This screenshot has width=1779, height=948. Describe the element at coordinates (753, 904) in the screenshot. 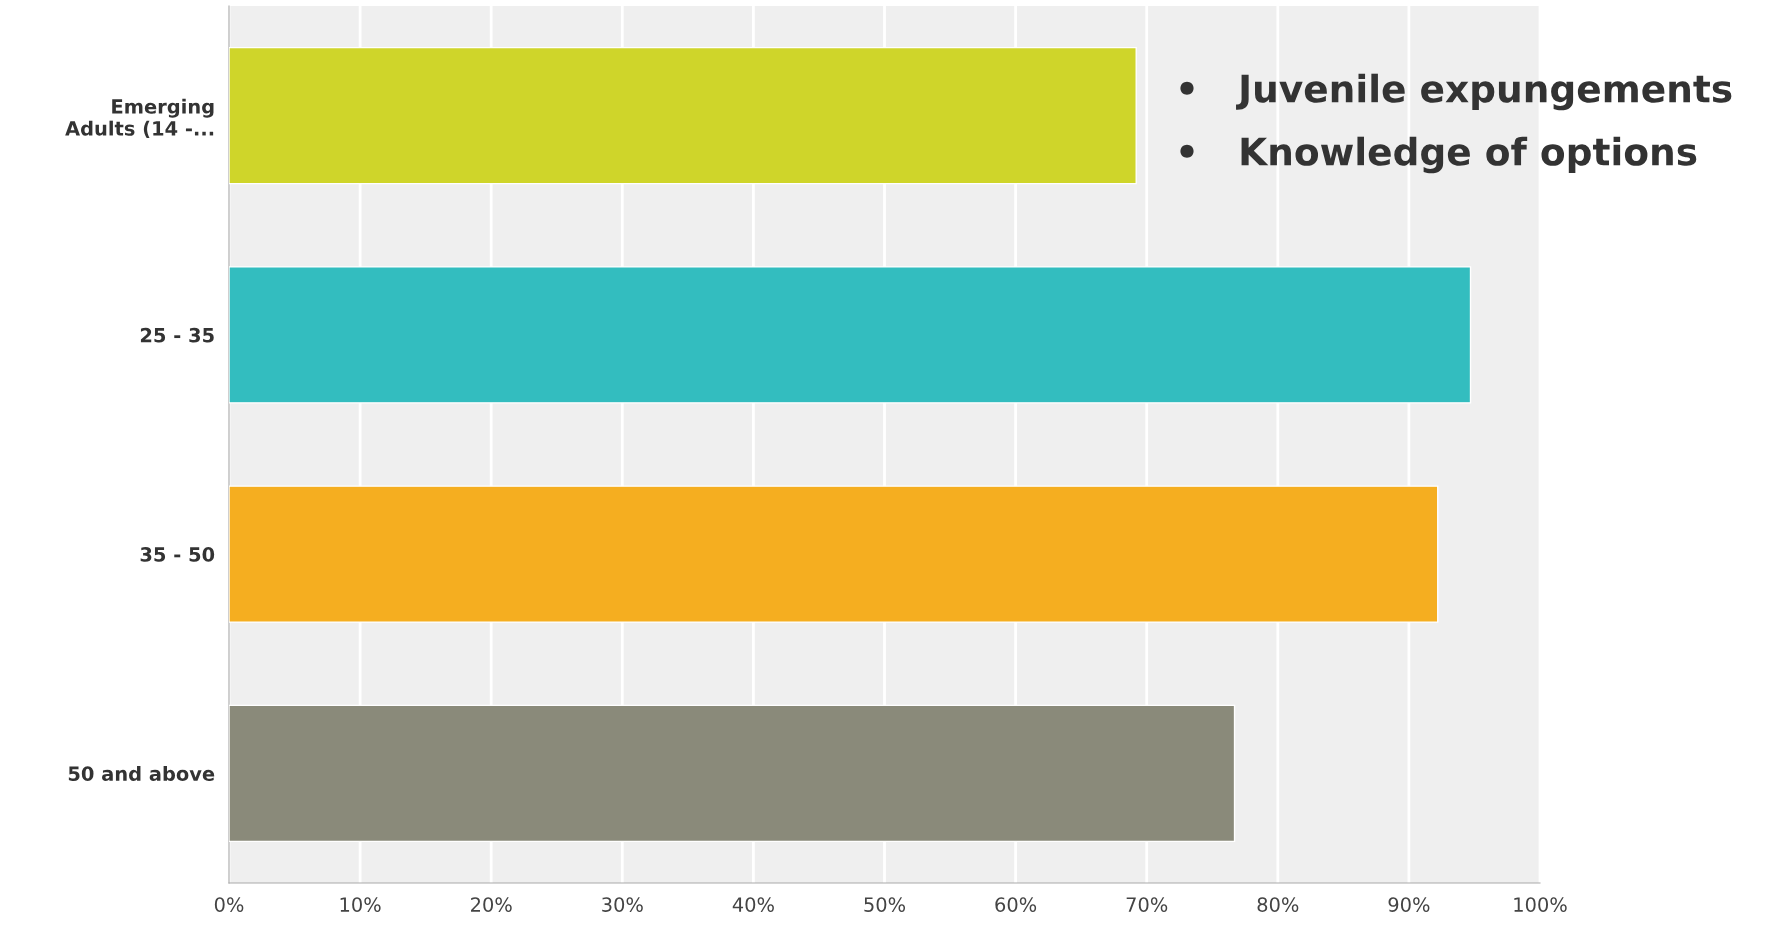

I see `x-tick-label: 40%` at that location.